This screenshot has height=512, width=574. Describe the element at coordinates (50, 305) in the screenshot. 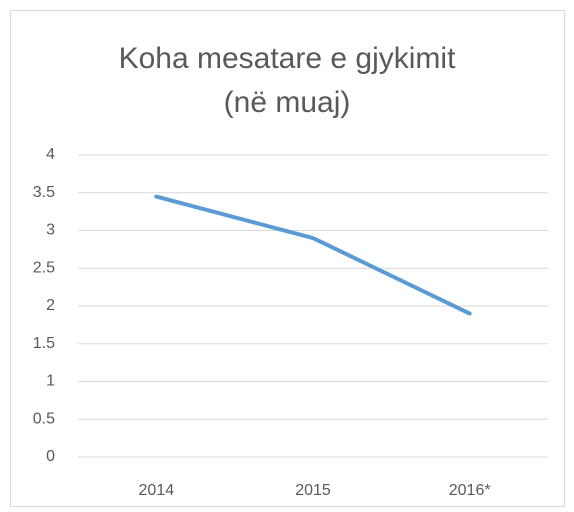

I see `y-tick-label: 2` at that location.